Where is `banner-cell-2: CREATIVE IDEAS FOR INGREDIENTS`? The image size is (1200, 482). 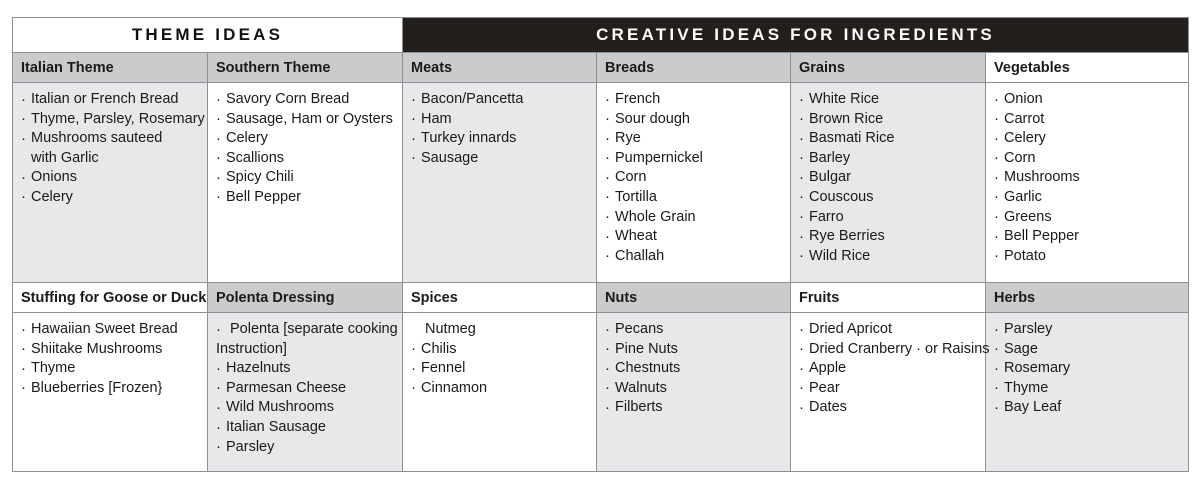 banner-cell-2: CREATIVE IDEAS FOR INGREDIENTS is located at coordinates (796, 35).